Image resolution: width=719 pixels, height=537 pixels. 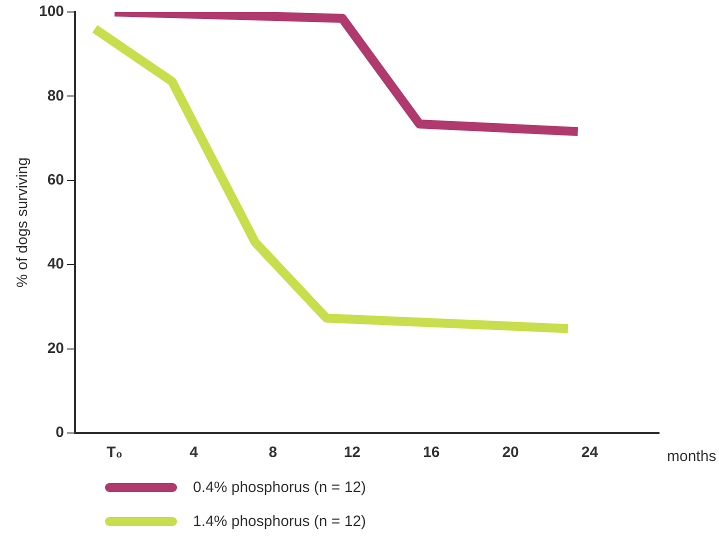 What do you see at coordinates (194, 453) in the screenshot?
I see `x-tick-label: 4` at bounding box center [194, 453].